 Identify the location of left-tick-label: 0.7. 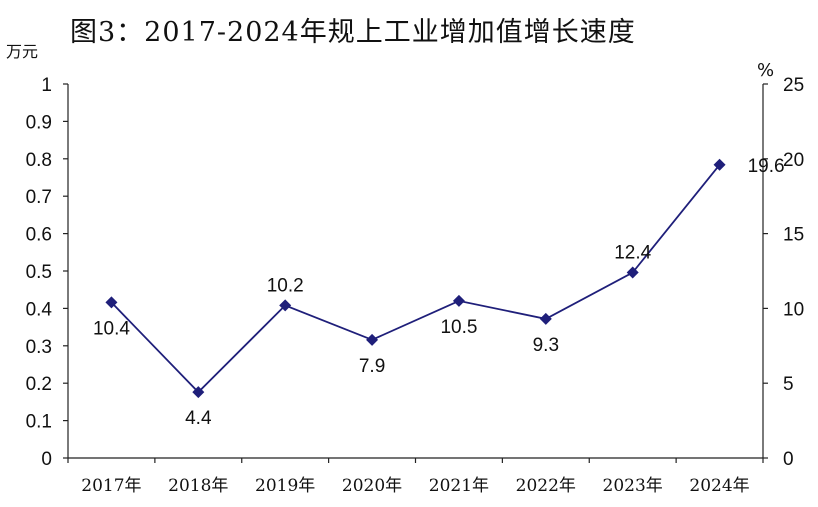
(39, 197).